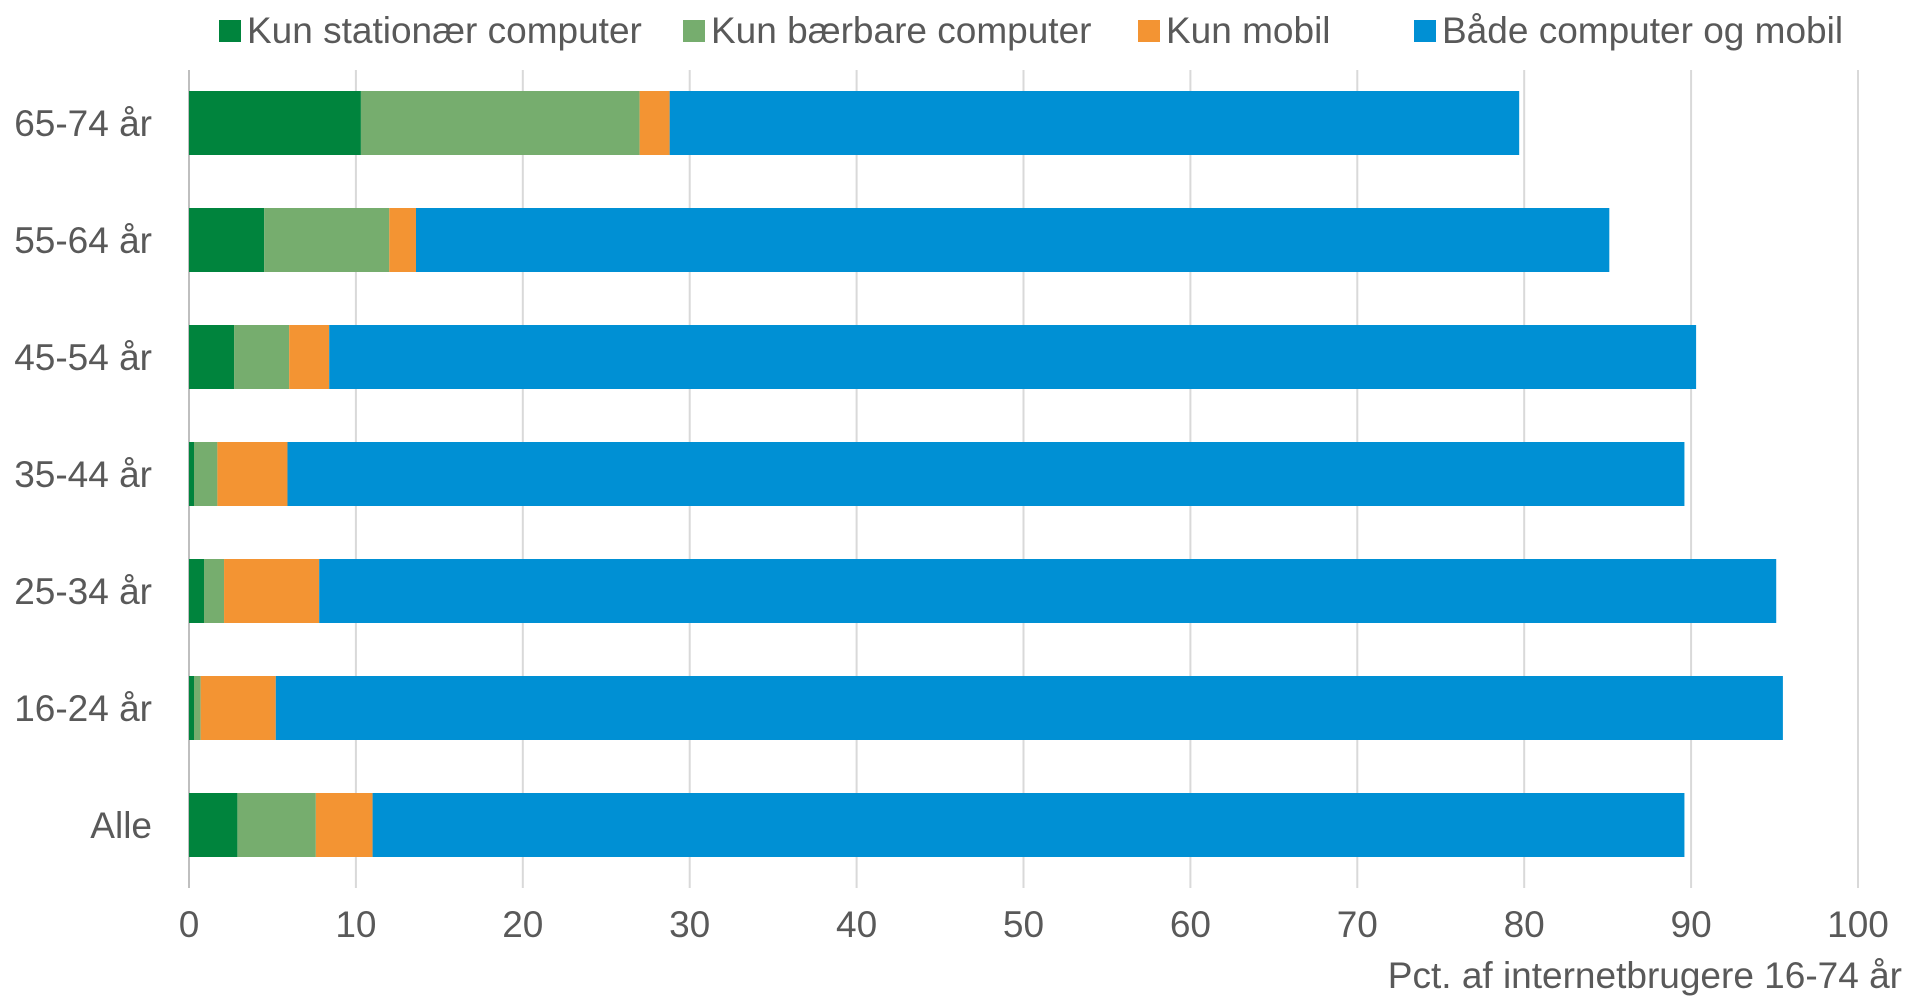  What do you see at coordinates (355, 924) in the screenshot?
I see `x-tick-label: 10` at bounding box center [355, 924].